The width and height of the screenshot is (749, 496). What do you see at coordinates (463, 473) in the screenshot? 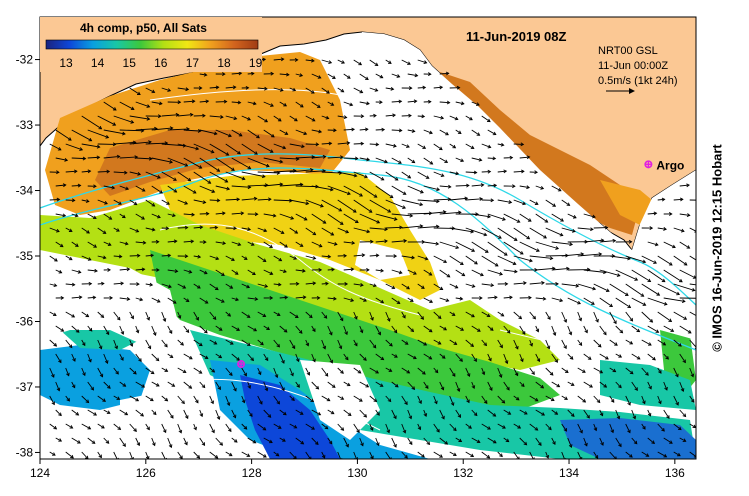
I see `lon-tick-label: 132` at bounding box center [463, 473].